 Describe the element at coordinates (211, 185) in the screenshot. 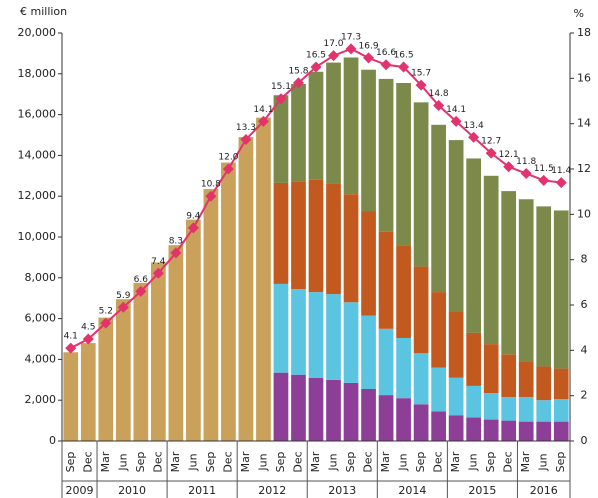

I see `data-label: 10.8` at that location.